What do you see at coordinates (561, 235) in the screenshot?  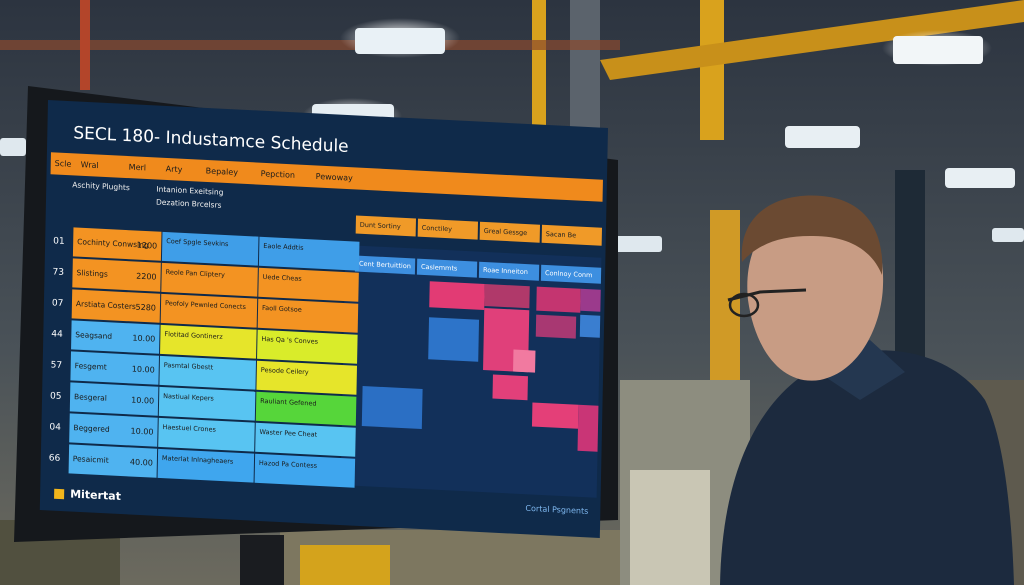 I see `right-header-label: Sacan Be` at bounding box center [561, 235].